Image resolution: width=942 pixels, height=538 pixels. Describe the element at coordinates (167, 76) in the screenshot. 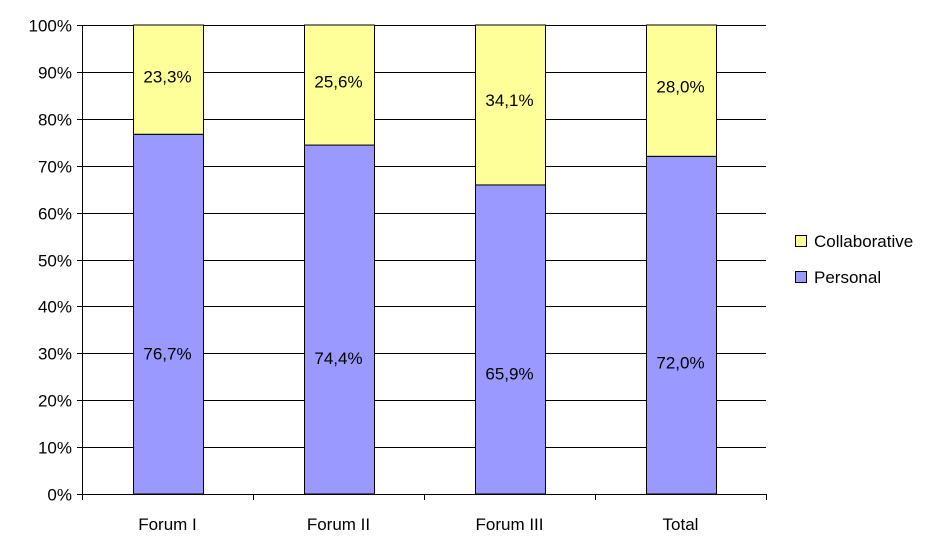

I see `data-label: 23,3%` at that location.